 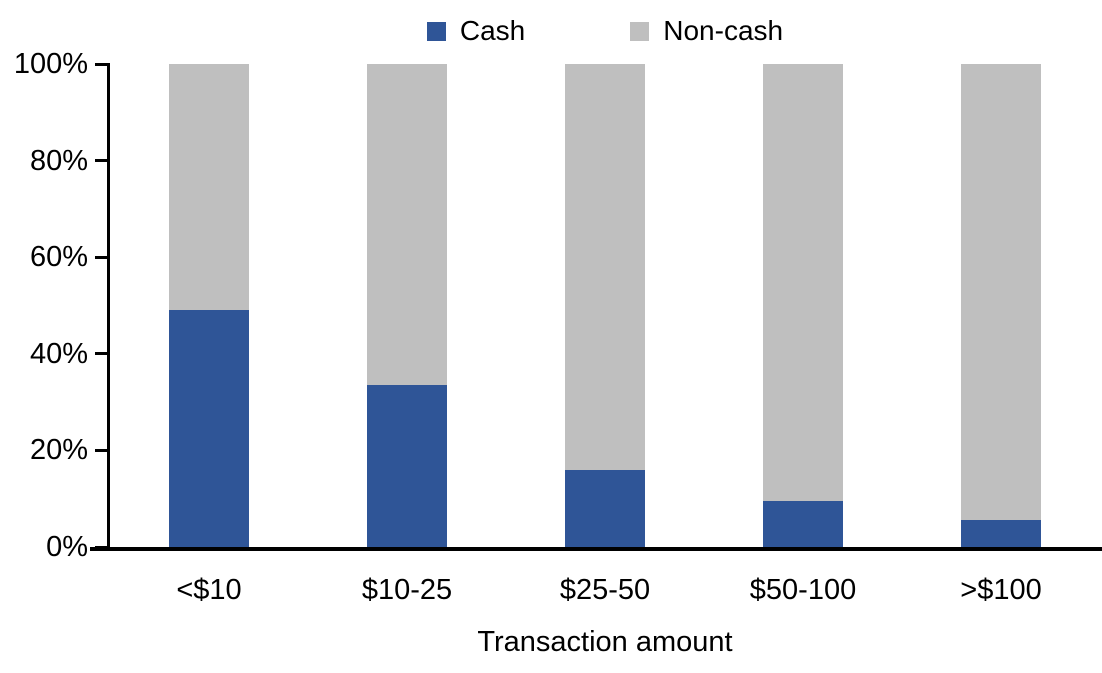 I want to click on cash-legend-label: Cash, so click(x=492, y=30).